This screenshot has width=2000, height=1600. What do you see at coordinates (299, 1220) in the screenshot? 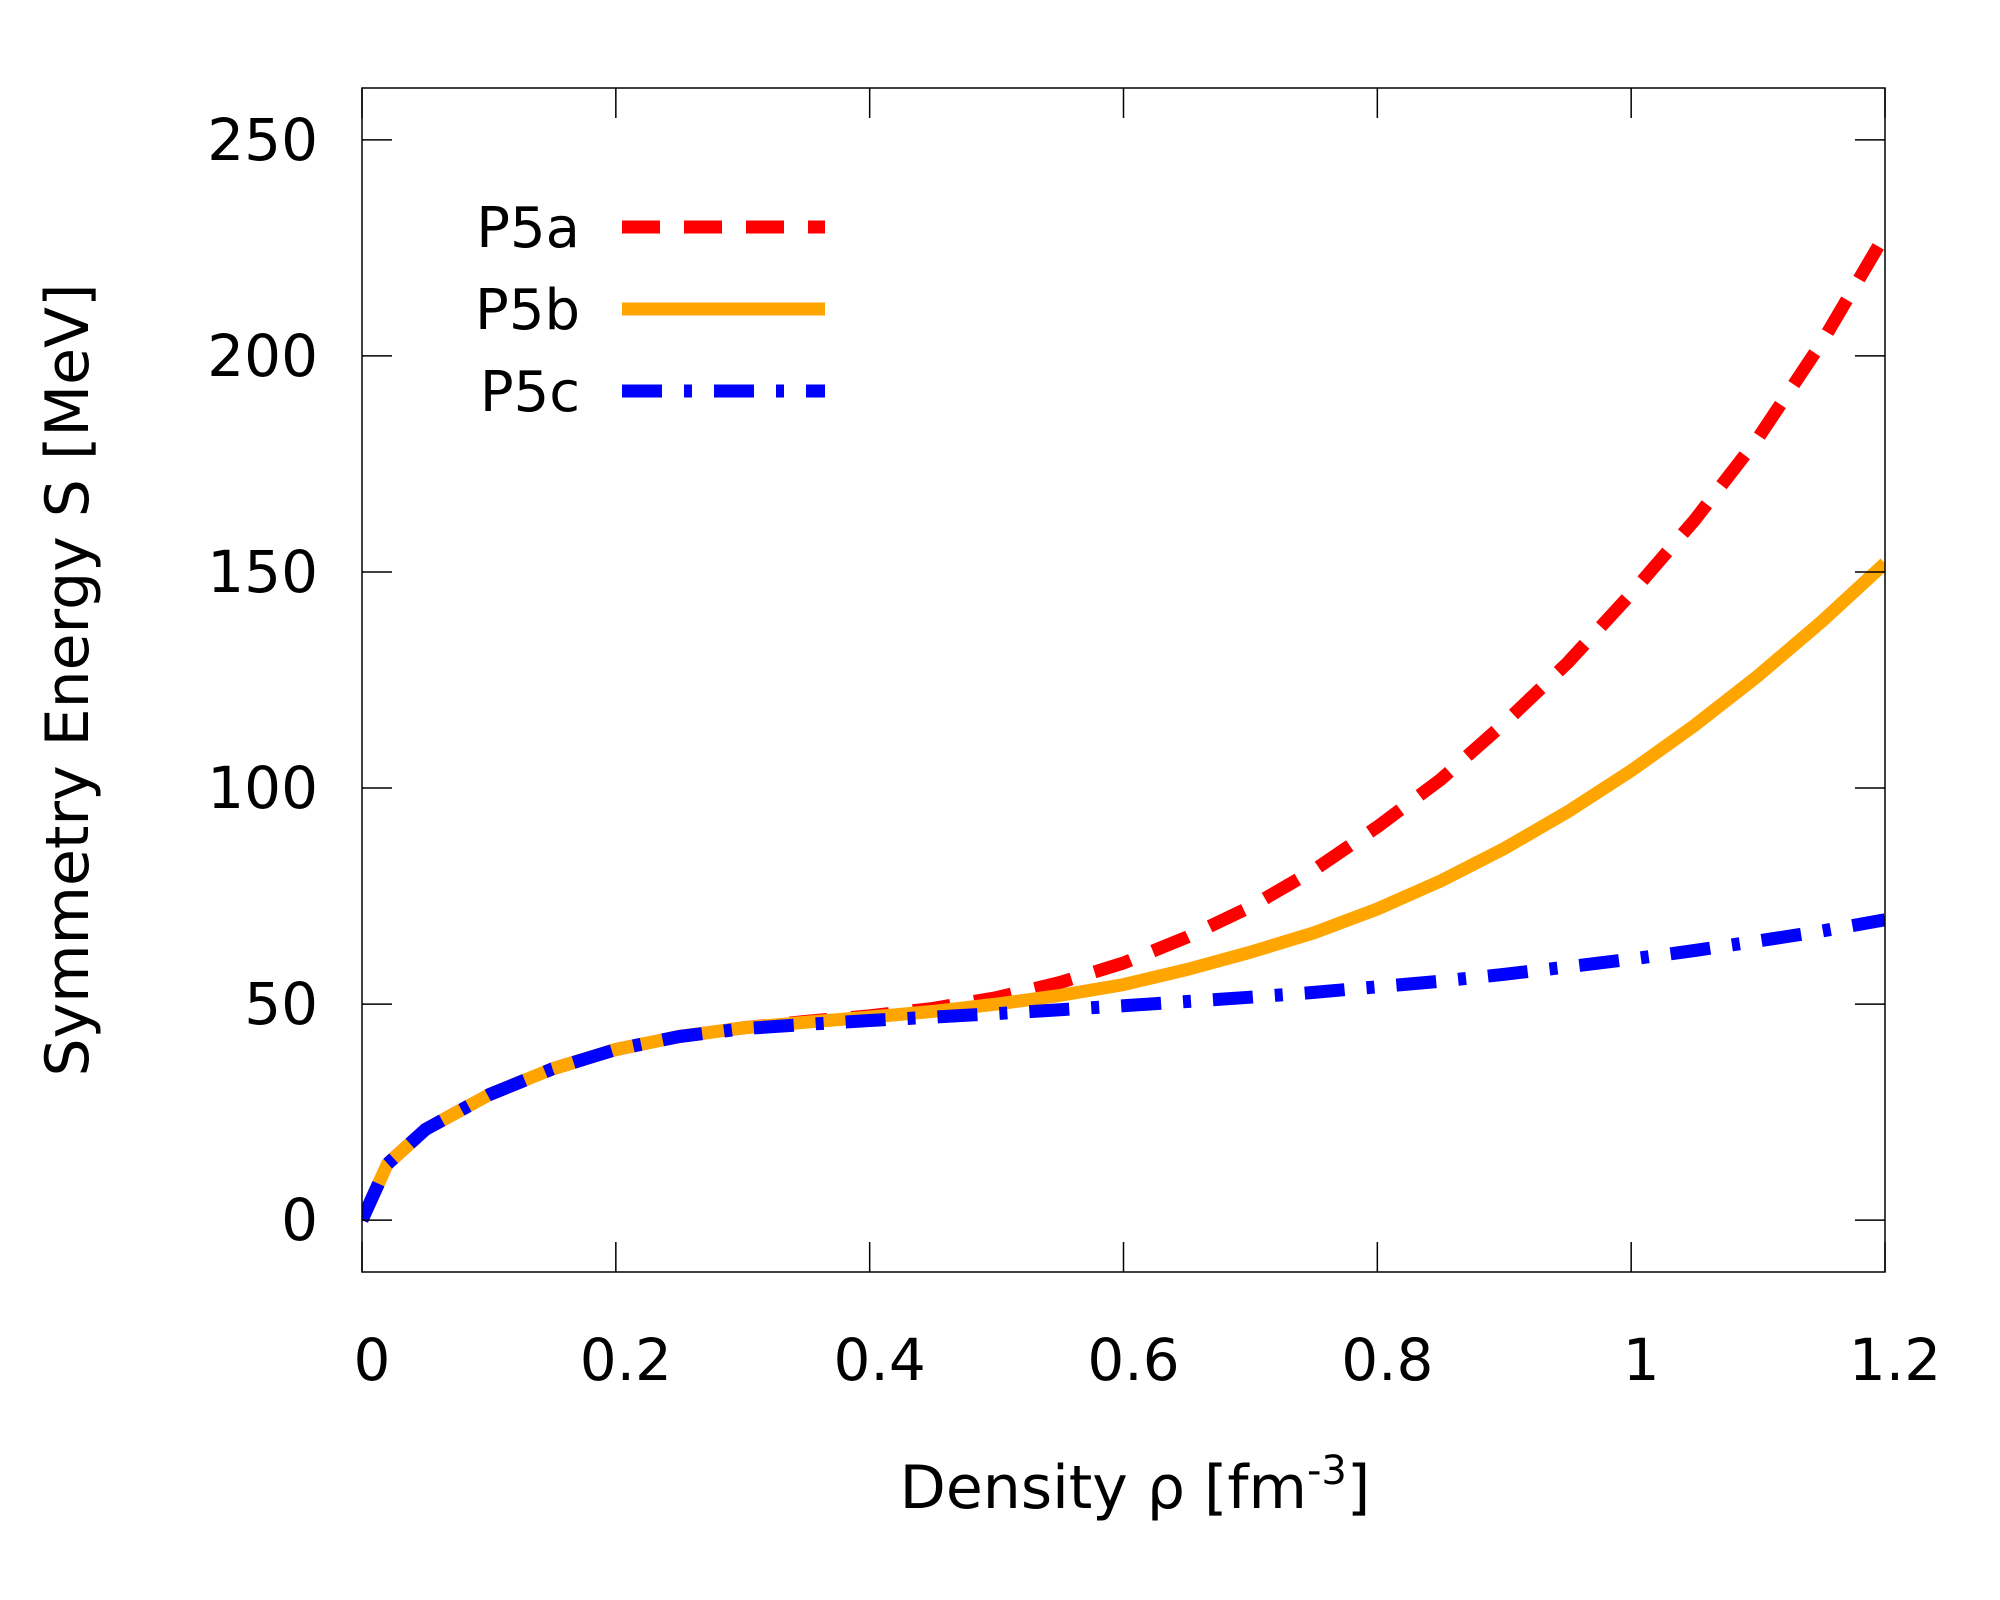
I see `y-tick-label: 0` at bounding box center [299, 1220].